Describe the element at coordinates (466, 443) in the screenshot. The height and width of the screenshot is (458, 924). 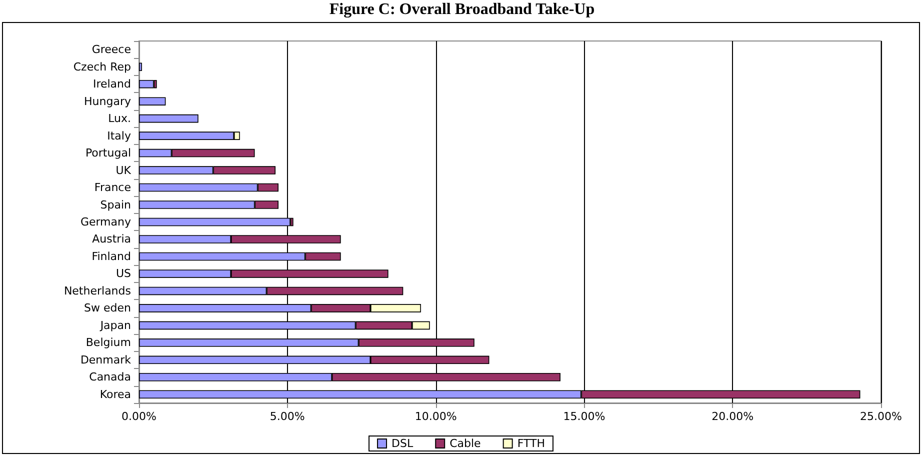
I see `legend-label: Cable` at that location.